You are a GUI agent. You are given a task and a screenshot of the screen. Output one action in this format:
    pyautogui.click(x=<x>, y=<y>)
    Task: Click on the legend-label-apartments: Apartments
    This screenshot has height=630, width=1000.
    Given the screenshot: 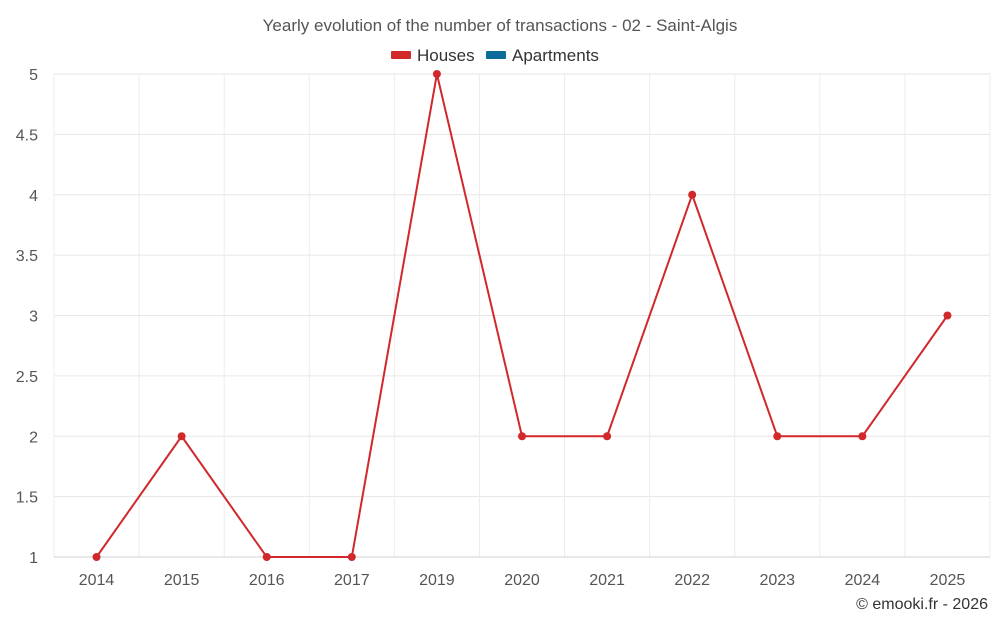 What is the action you would take?
    pyautogui.click(x=555, y=55)
    